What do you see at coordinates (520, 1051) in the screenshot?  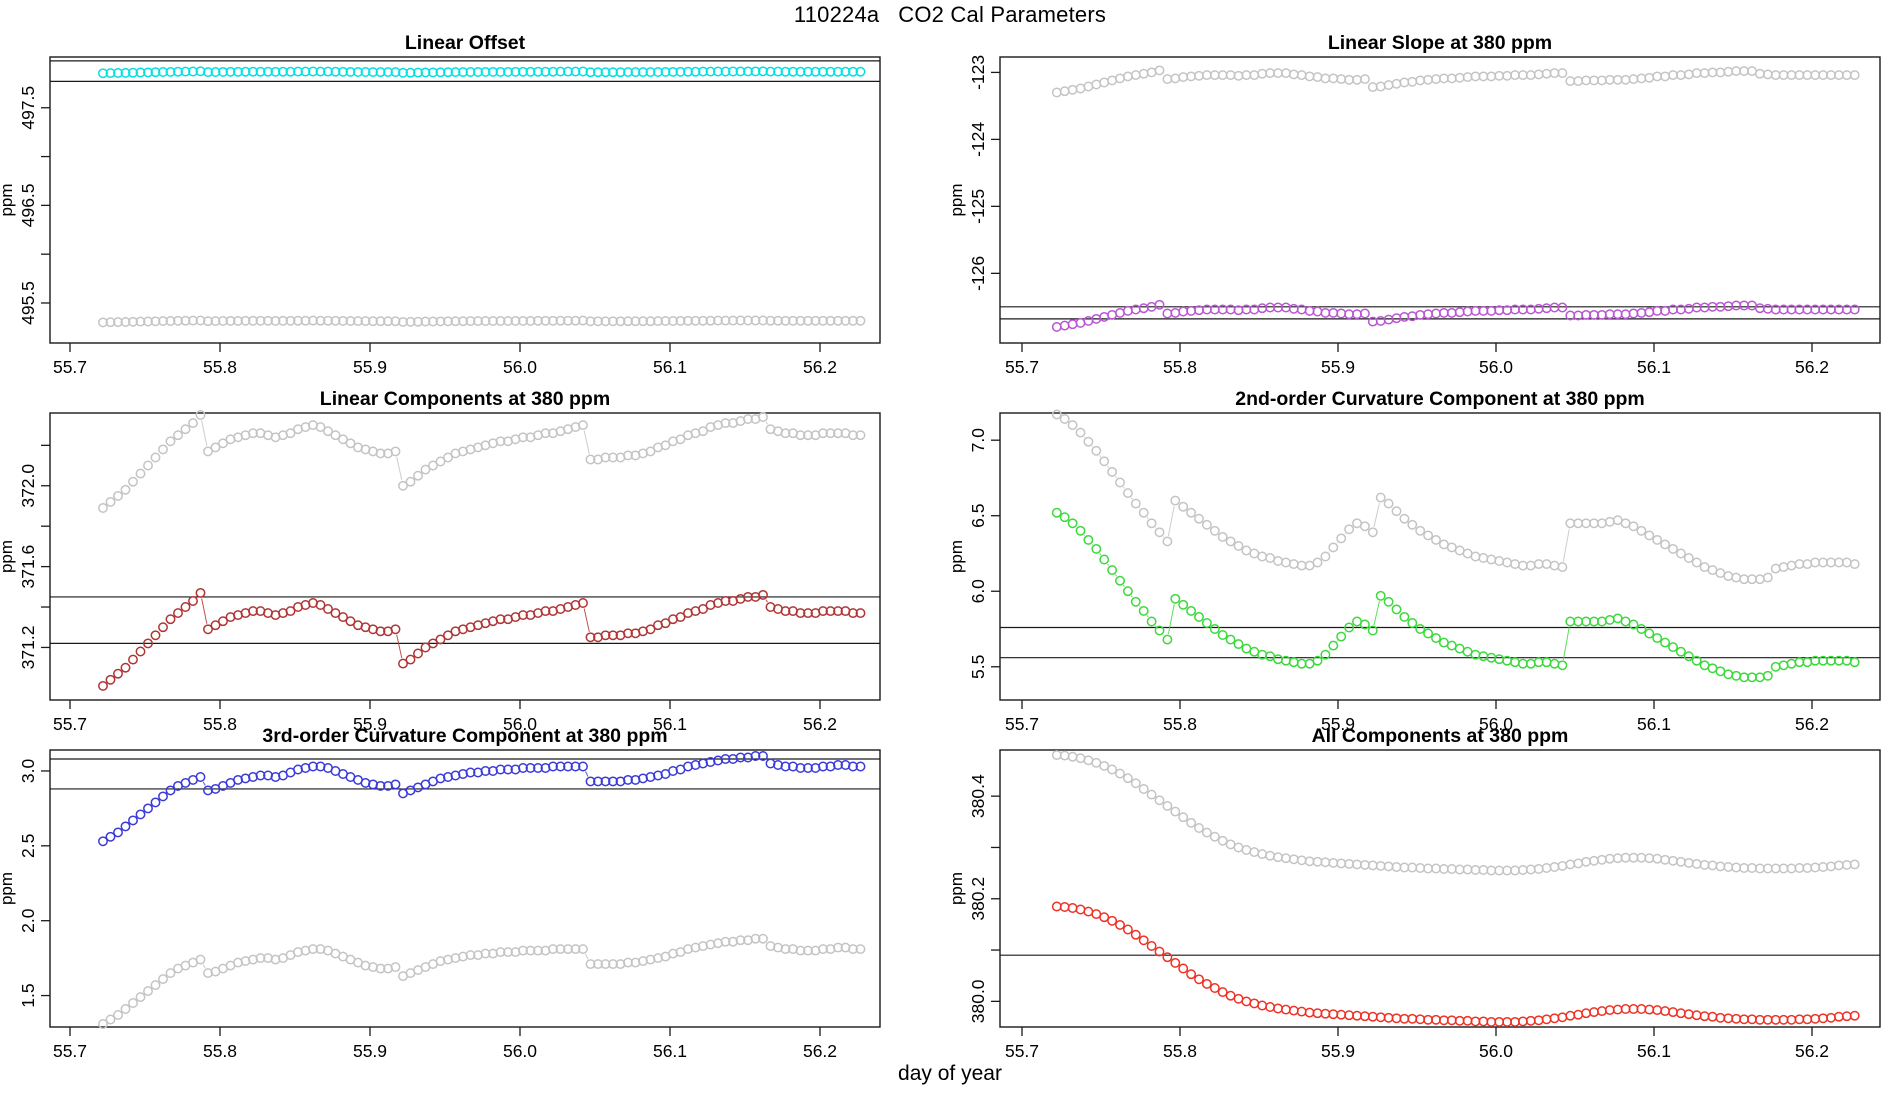 I see `svg-text: 56.0` at bounding box center [520, 1051].